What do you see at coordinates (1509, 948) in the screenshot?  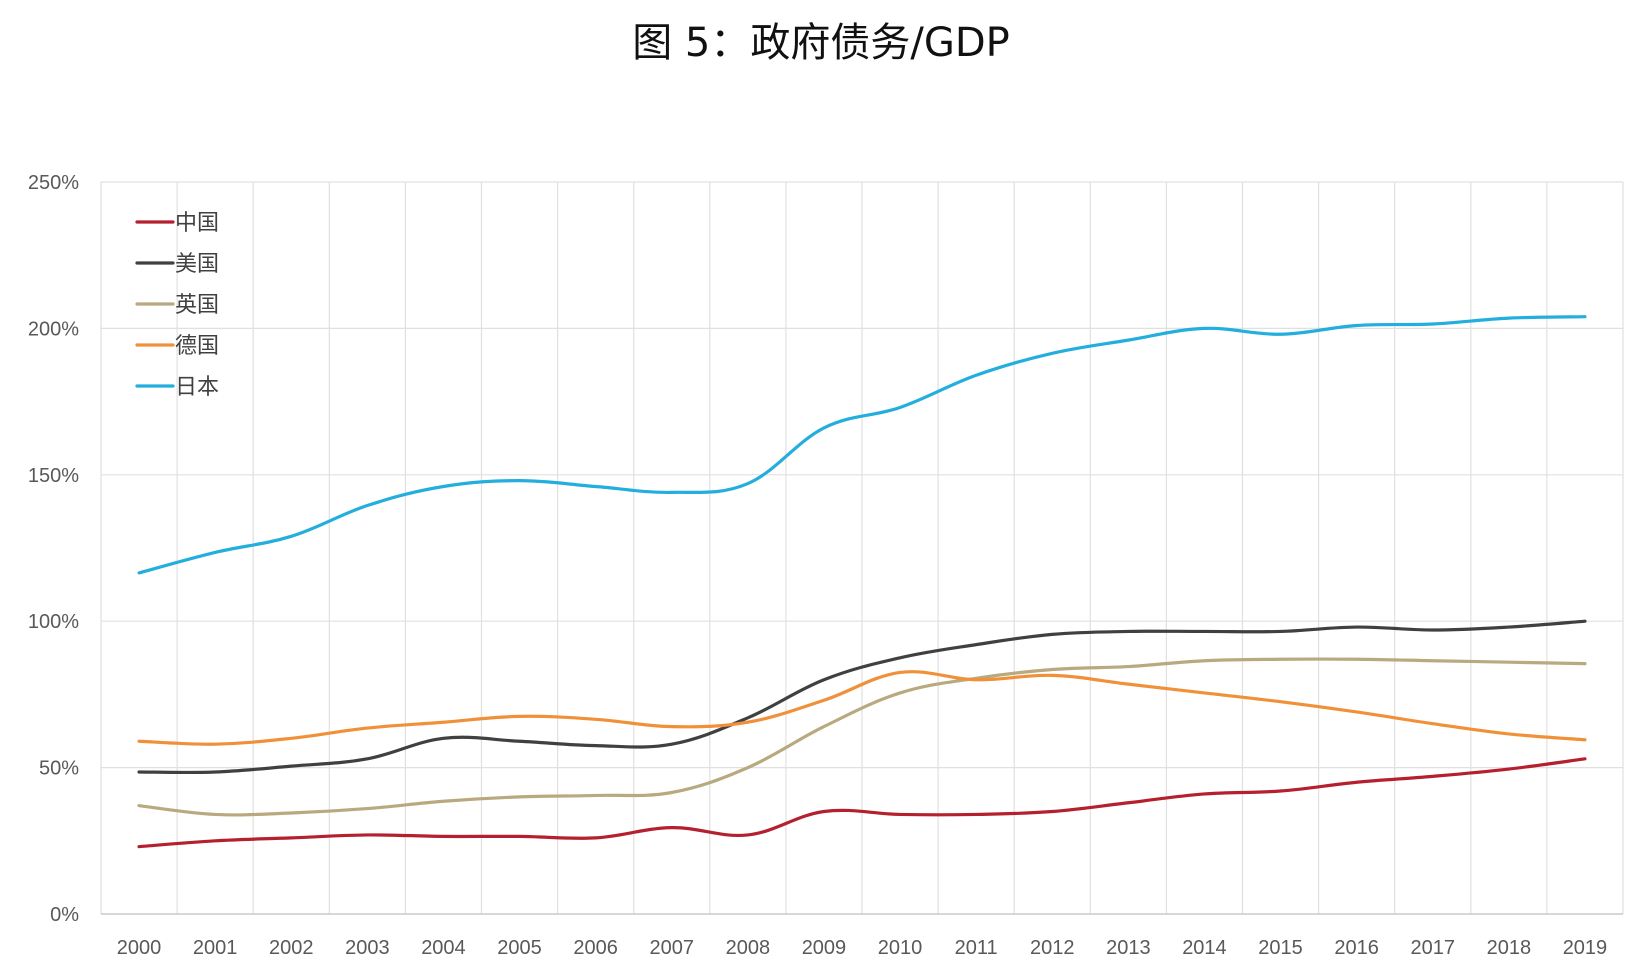 I see `x-tick-label: 2018` at bounding box center [1509, 948].